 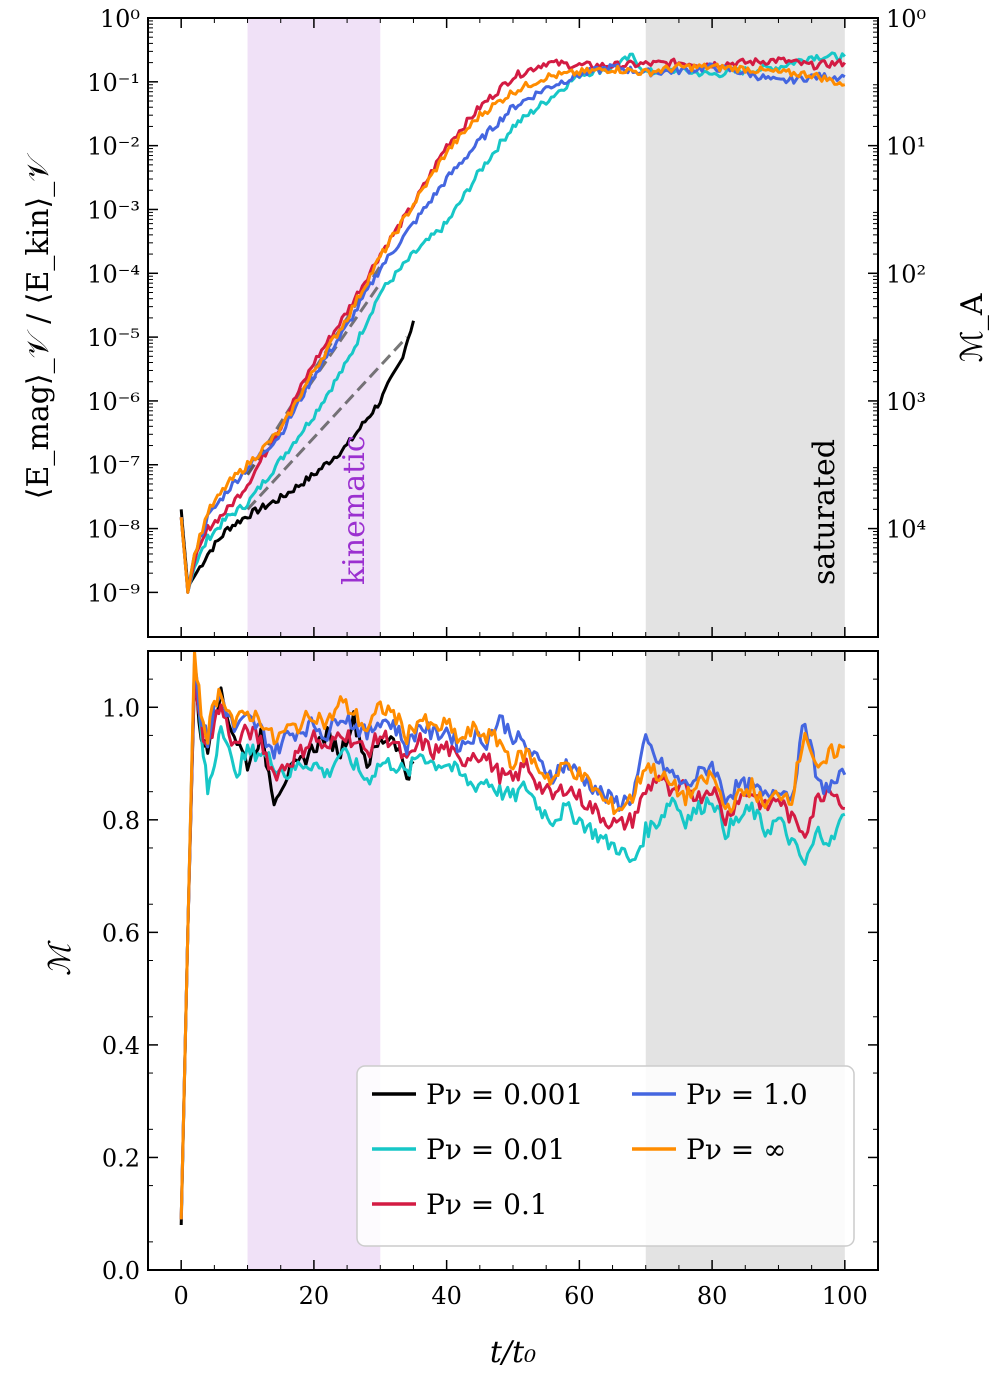 What do you see at coordinates (446, 1296) in the screenshot?
I see `bottom-xtick-label: 40` at bounding box center [446, 1296].